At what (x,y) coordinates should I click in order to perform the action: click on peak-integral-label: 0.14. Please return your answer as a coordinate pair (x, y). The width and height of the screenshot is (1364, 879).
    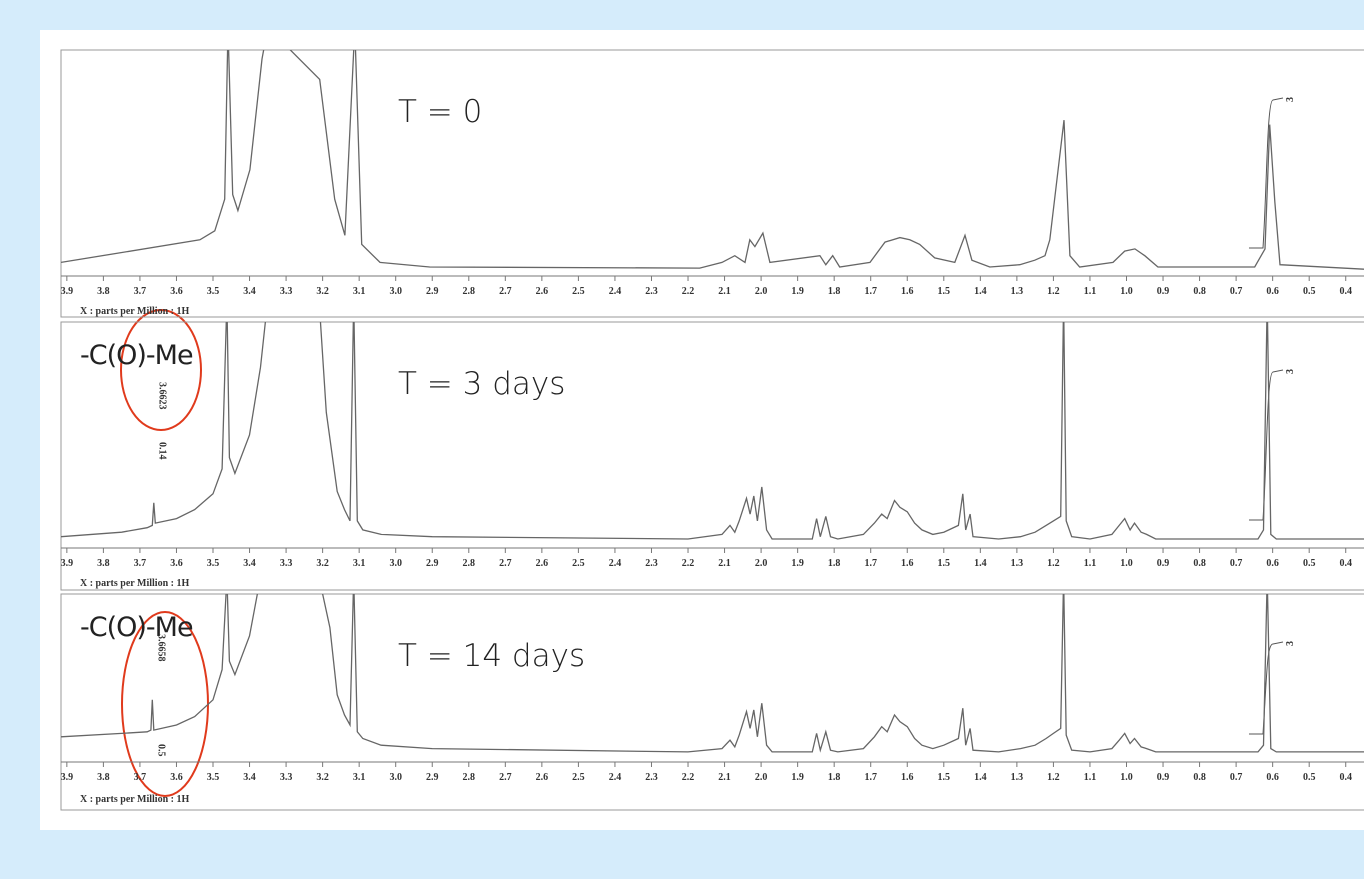
    Looking at the image, I should click on (162, 451).